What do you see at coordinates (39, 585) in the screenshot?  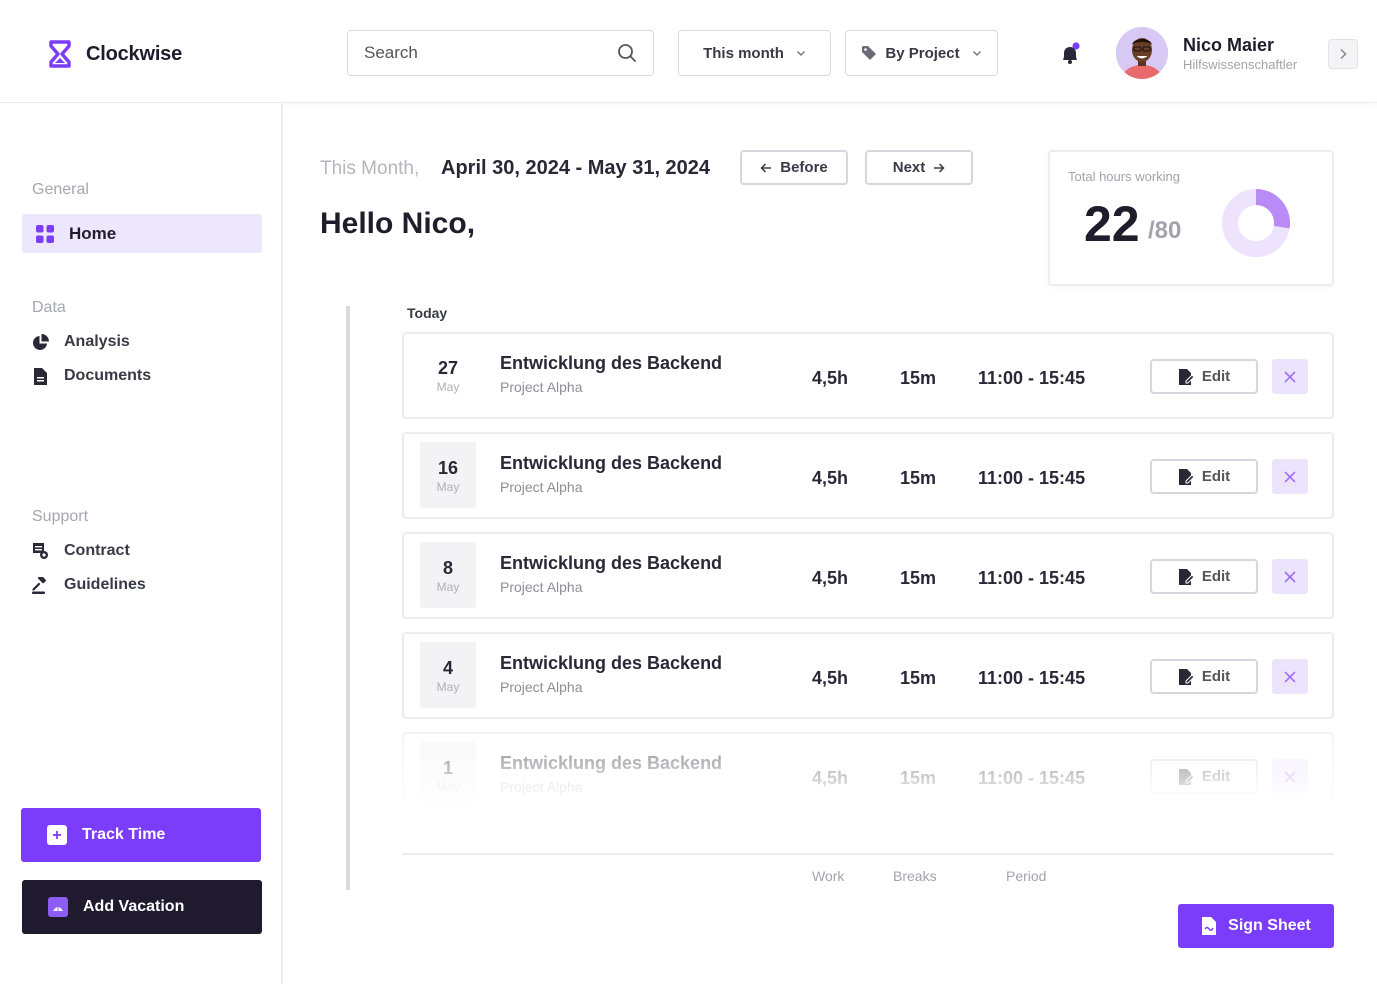 I see `gavel-icon` at bounding box center [39, 585].